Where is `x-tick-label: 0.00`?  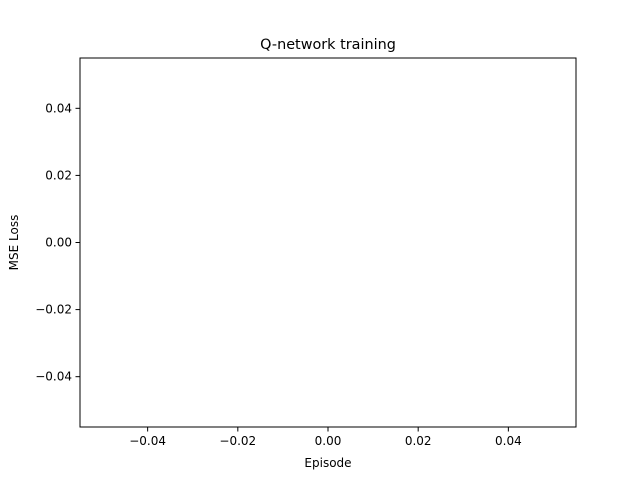 x-tick-label: 0.00 is located at coordinates (328, 441).